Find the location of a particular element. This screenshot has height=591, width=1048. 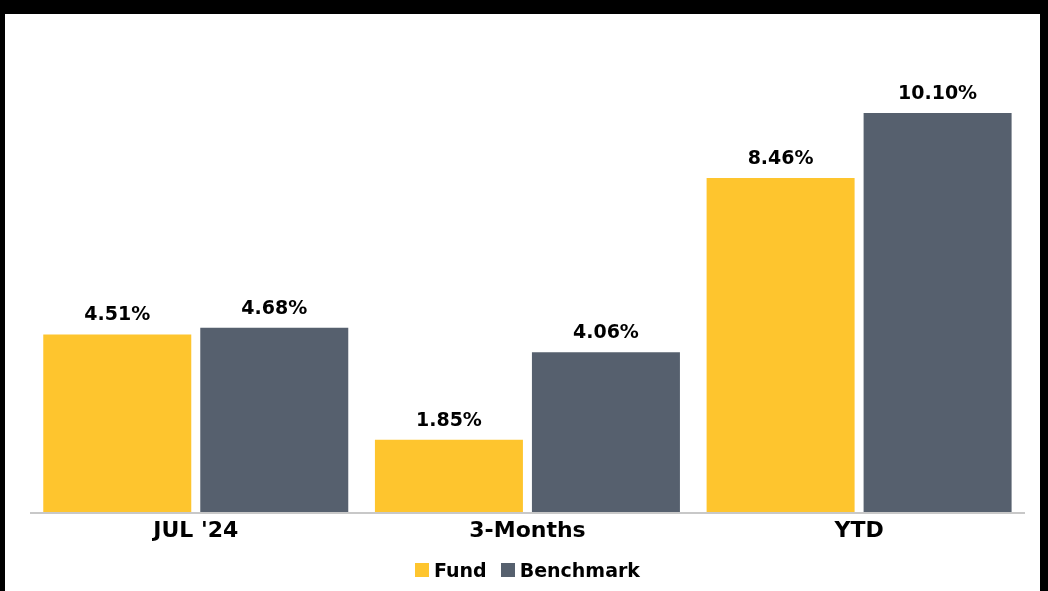

data-label: 1.85% is located at coordinates (448, 418).